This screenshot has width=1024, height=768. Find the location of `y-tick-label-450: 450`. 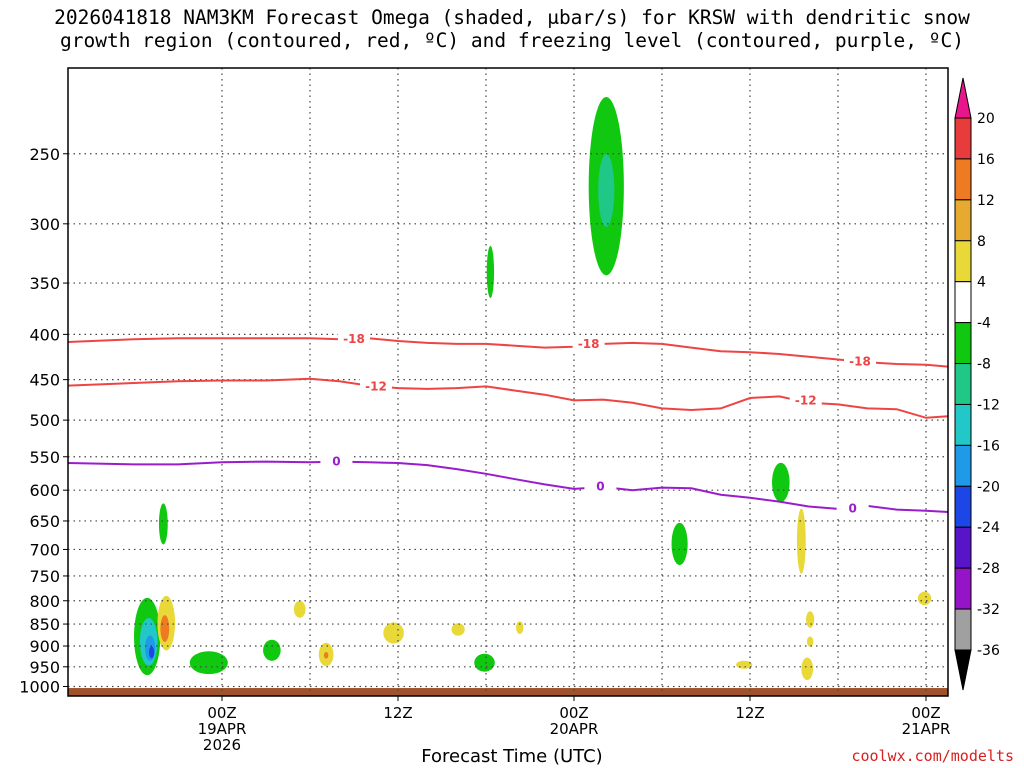

y-tick-label-450: 450 is located at coordinates (44, 380).